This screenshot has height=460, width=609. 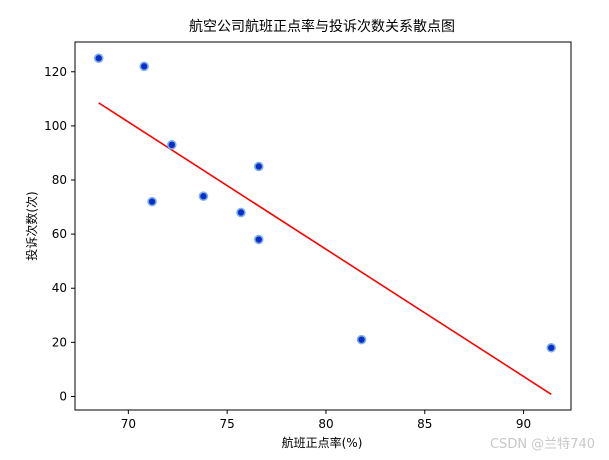 What do you see at coordinates (55, 72) in the screenshot?
I see `y-tick-label: 120` at bounding box center [55, 72].